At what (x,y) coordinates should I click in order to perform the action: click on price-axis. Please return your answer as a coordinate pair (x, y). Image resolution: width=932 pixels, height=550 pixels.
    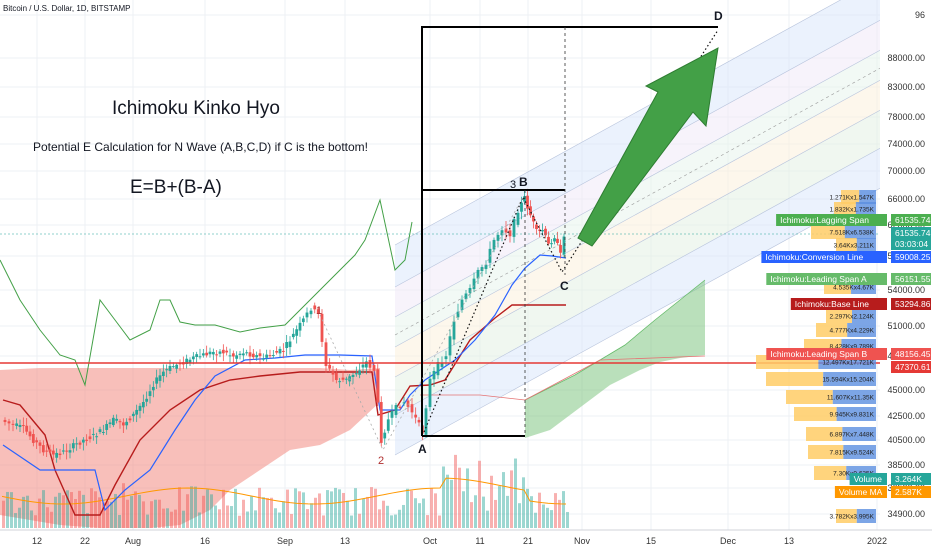
    Looking at the image, I should click on (906, 265).